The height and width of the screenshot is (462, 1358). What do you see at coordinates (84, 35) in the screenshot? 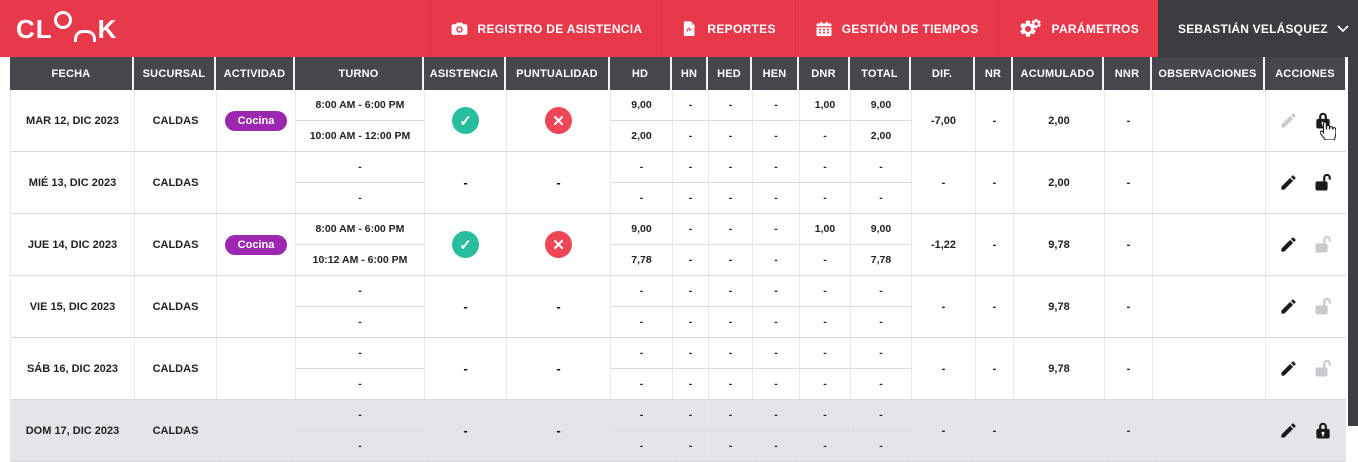
I see `logo-o-arc-icon` at bounding box center [84, 35].